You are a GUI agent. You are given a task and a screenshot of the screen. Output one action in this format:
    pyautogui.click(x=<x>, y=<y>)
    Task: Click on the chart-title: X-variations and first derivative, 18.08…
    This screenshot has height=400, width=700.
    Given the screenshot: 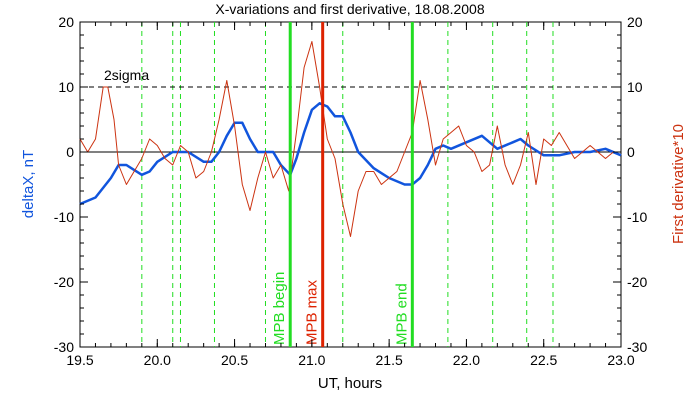 What is the action you would take?
    pyautogui.click(x=349, y=9)
    